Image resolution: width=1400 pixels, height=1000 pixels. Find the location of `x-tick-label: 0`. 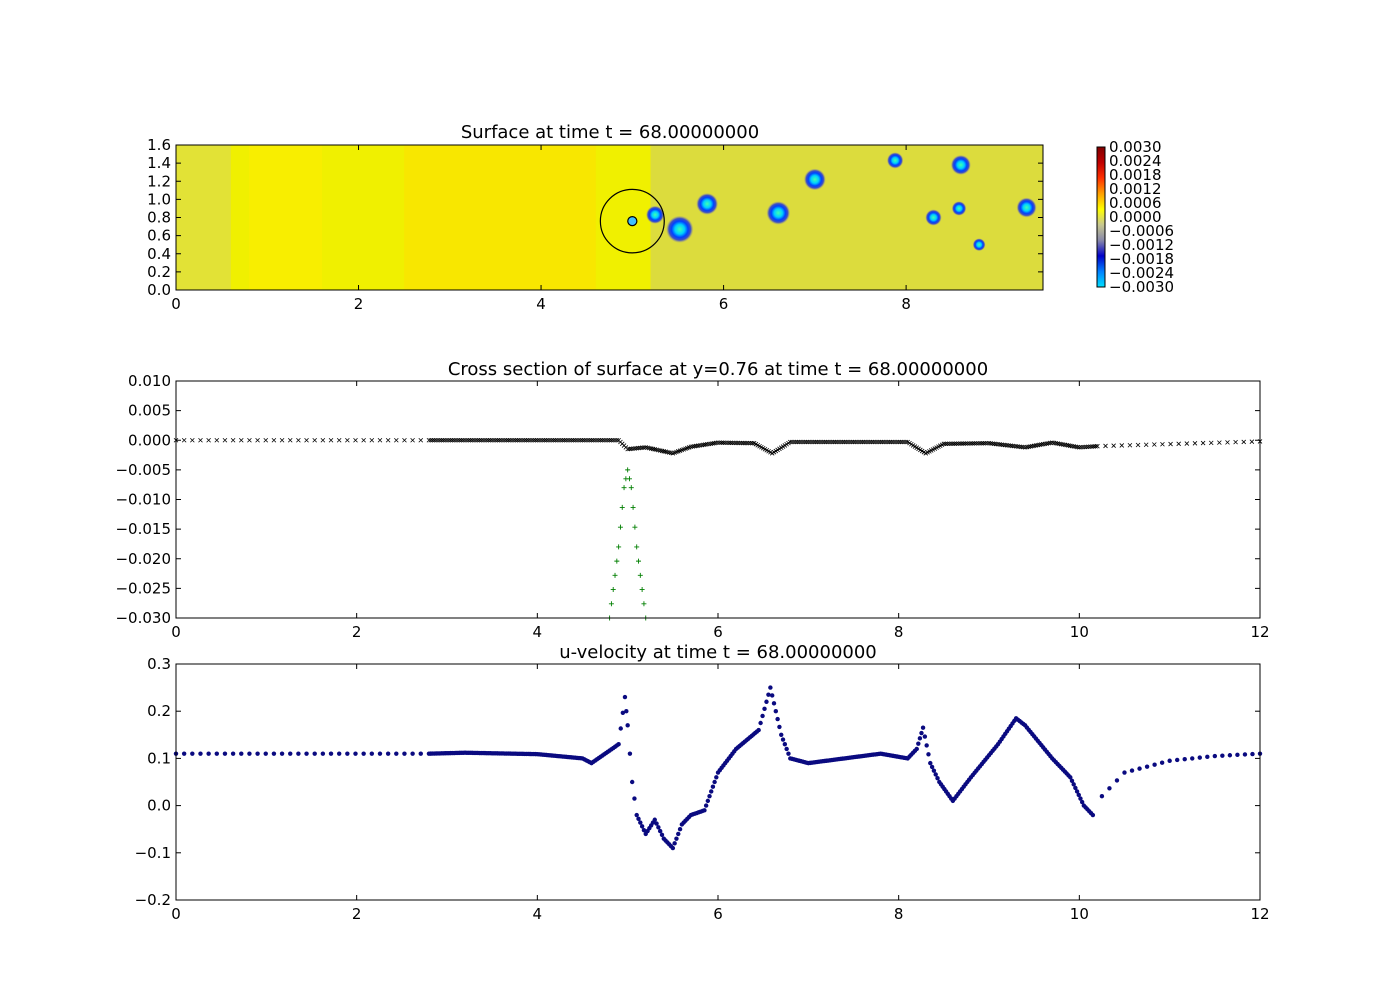

x-tick-label: 0 is located at coordinates (176, 632).